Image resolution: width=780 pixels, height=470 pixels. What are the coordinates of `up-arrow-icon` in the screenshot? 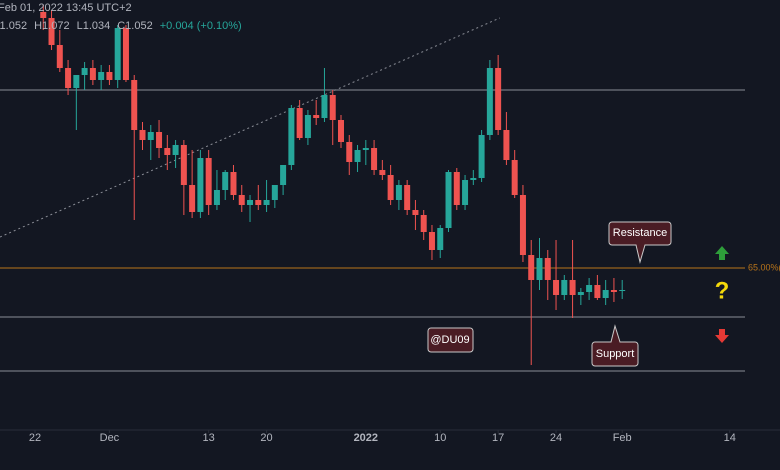 It's located at (722, 253).